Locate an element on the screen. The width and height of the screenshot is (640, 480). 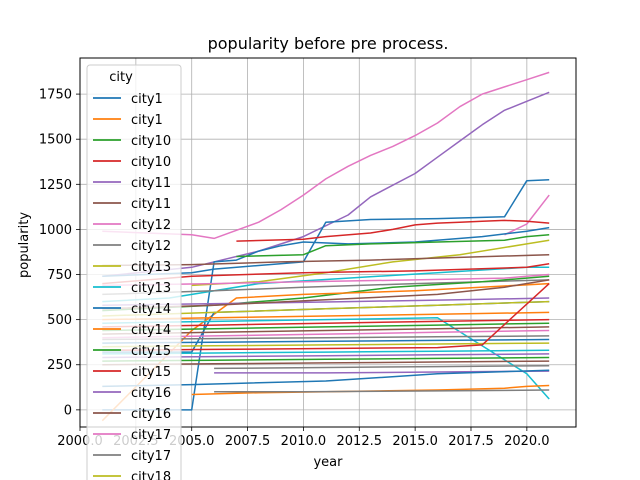
y-tick-label: 250 is located at coordinates (59, 365).